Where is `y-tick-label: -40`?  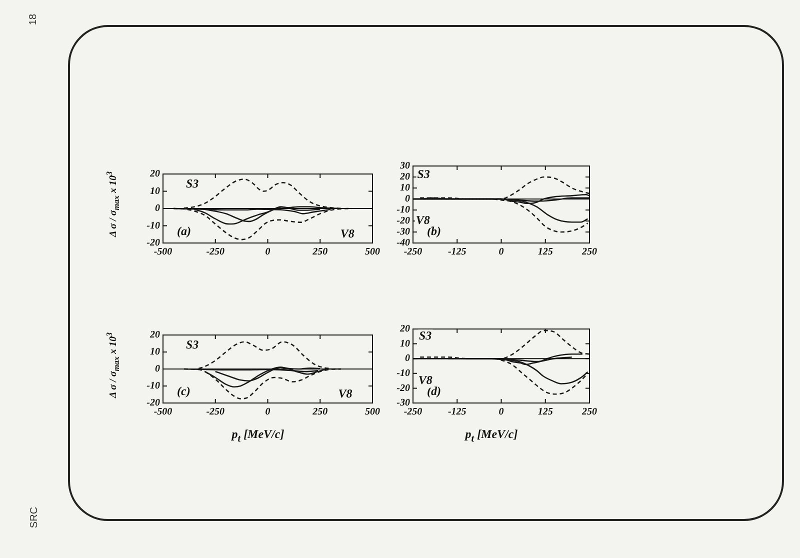 y-tick-label: -40 is located at coordinates (403, 243).